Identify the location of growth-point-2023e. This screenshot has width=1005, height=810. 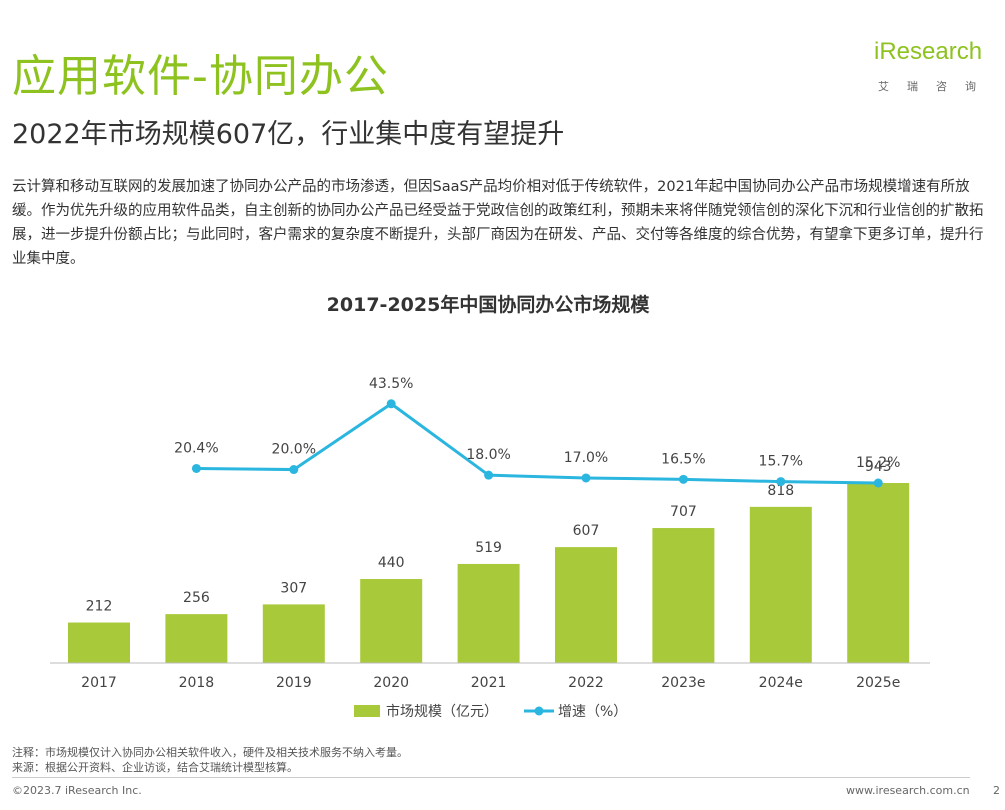
(683, 479).